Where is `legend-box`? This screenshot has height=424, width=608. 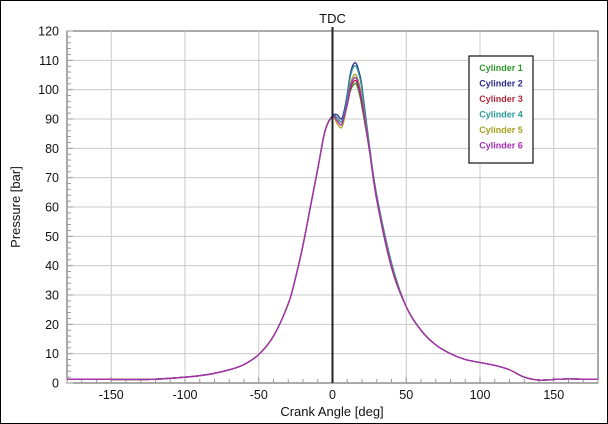
legend-box is located at coordinates (501, 109).